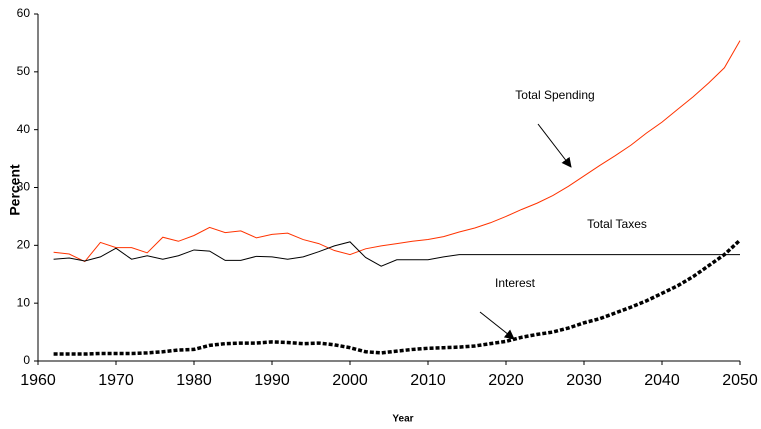 The width and height of the screenshot is (761, 429). What do you see at coordinates (24, 302) in the screenshot?
I see `y-tick-label: 10` at bounding box center [24, 302].